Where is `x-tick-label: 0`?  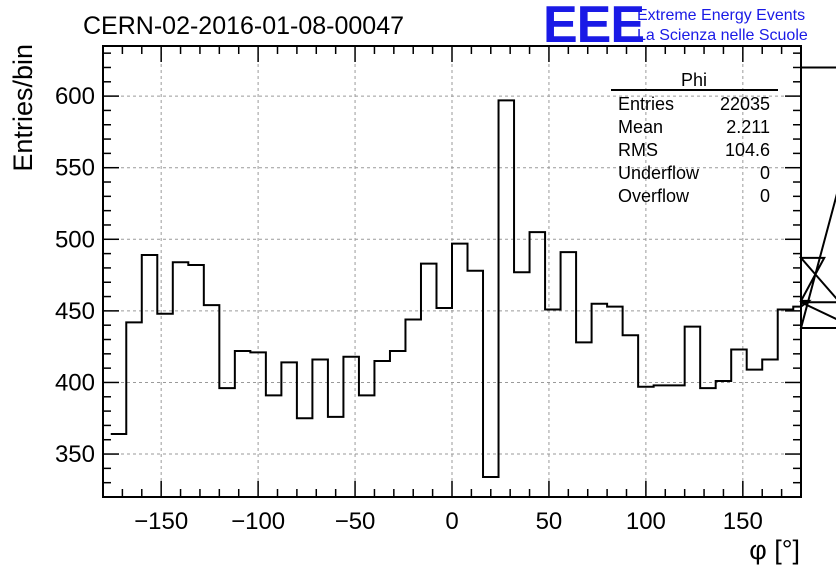
x-tick-label: 0 is located at coordinates (451, 521).